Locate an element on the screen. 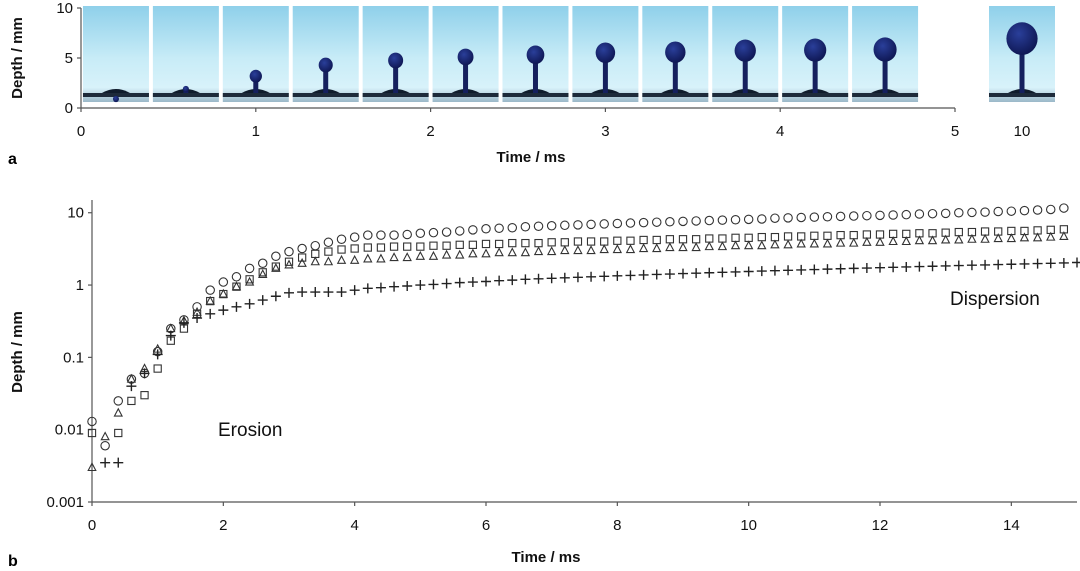 The width and height of the screenshot is (1080, 571). panel-a-y-tick-label: 5 is located at coordinates (69, 58).